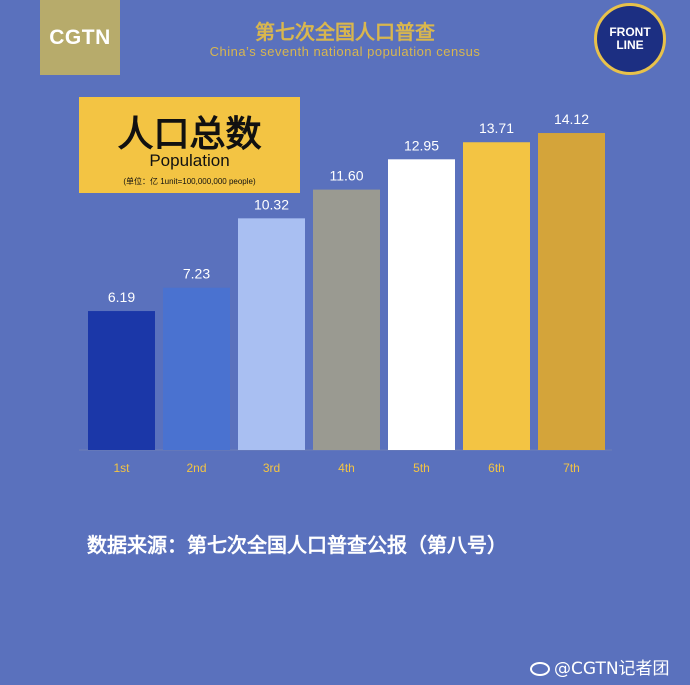 The image size is (690, 685). Describe the element at coordinates (421, 304) in the screenshot. I see `bar-5th` at that location.